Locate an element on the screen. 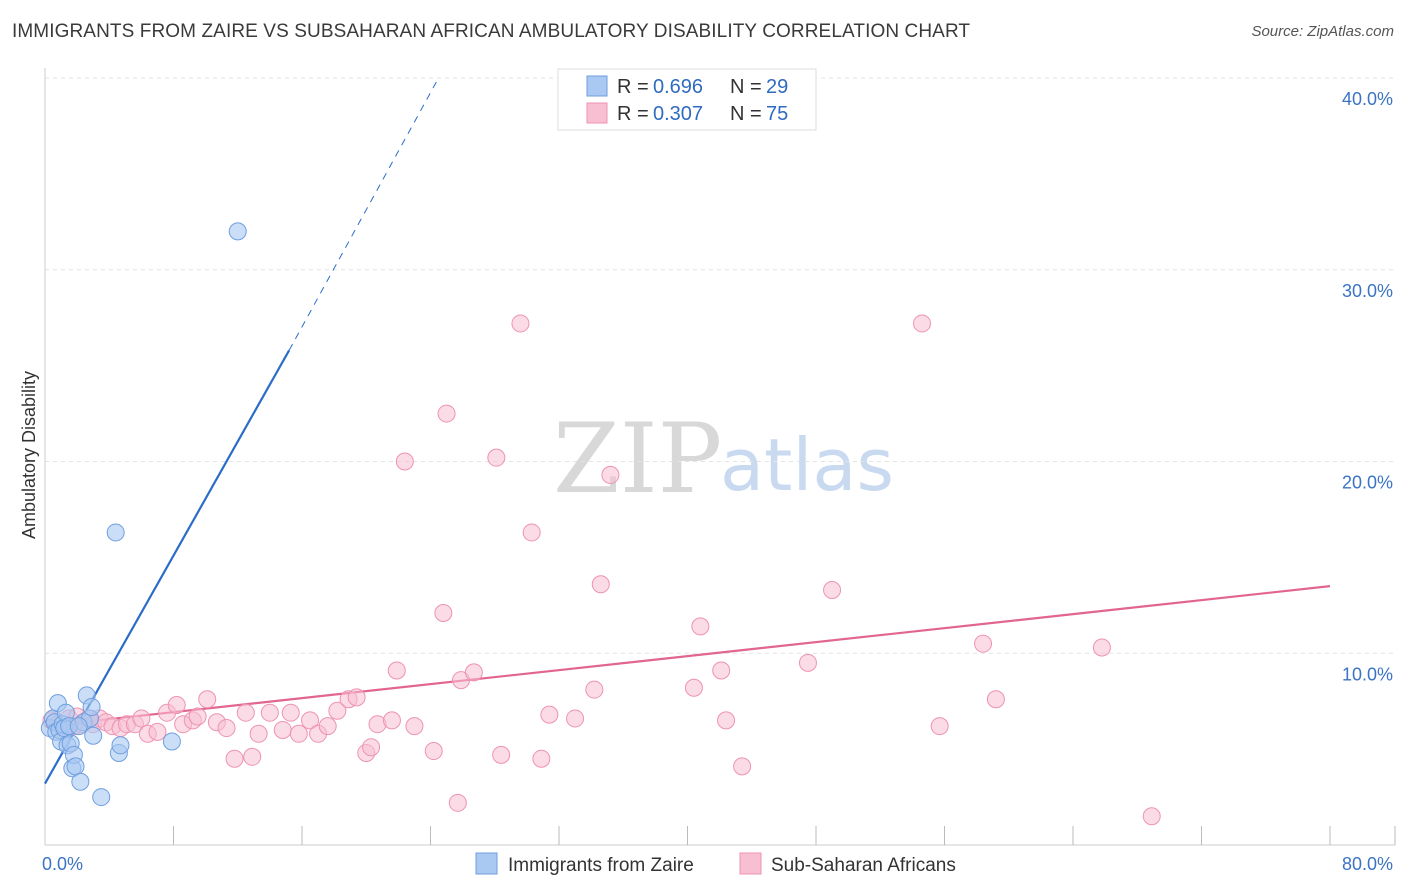  legend-r-label-zaire: R = is located at coordinates (633, 87).